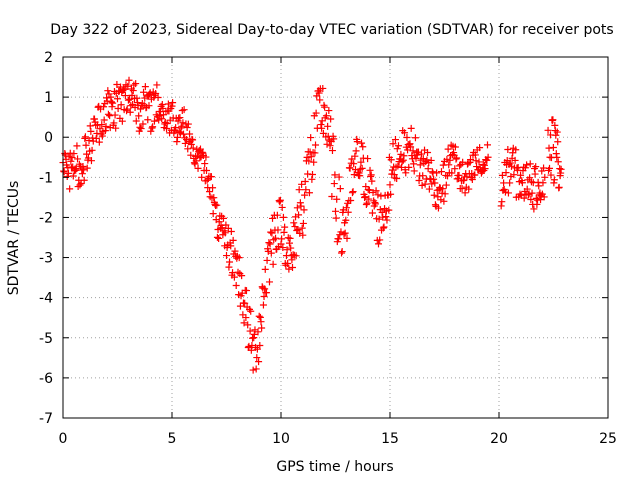 The height and width of the screenshot is (480, 640). What do you see at coordinates (46, 419) in the screenshot?
I see `y-tick-label: -7` at bounding box center [46, 419].